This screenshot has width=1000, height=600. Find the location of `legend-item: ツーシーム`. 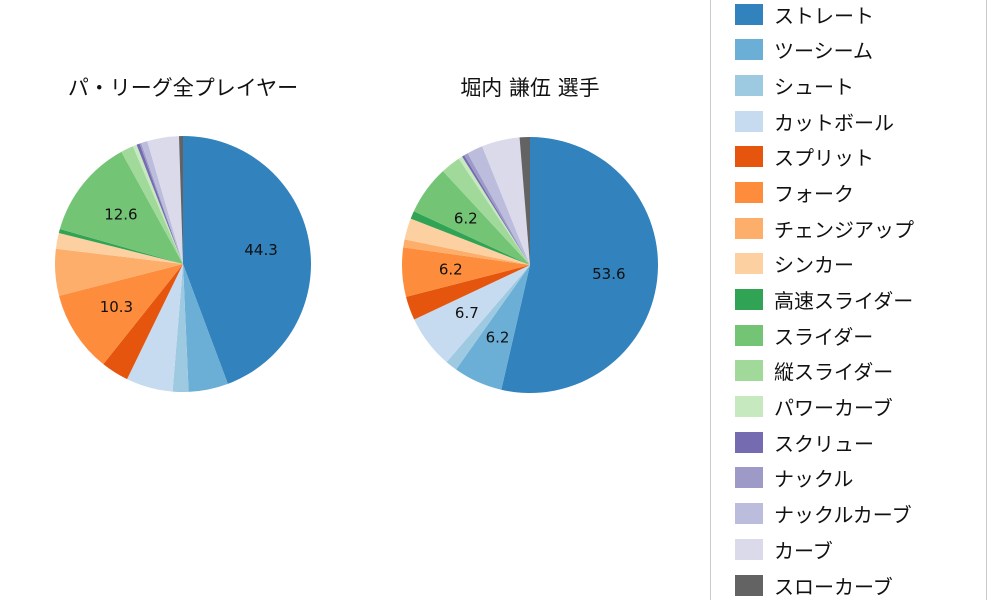

legend-item: ツーシーム is located at coordinates (860, 51).